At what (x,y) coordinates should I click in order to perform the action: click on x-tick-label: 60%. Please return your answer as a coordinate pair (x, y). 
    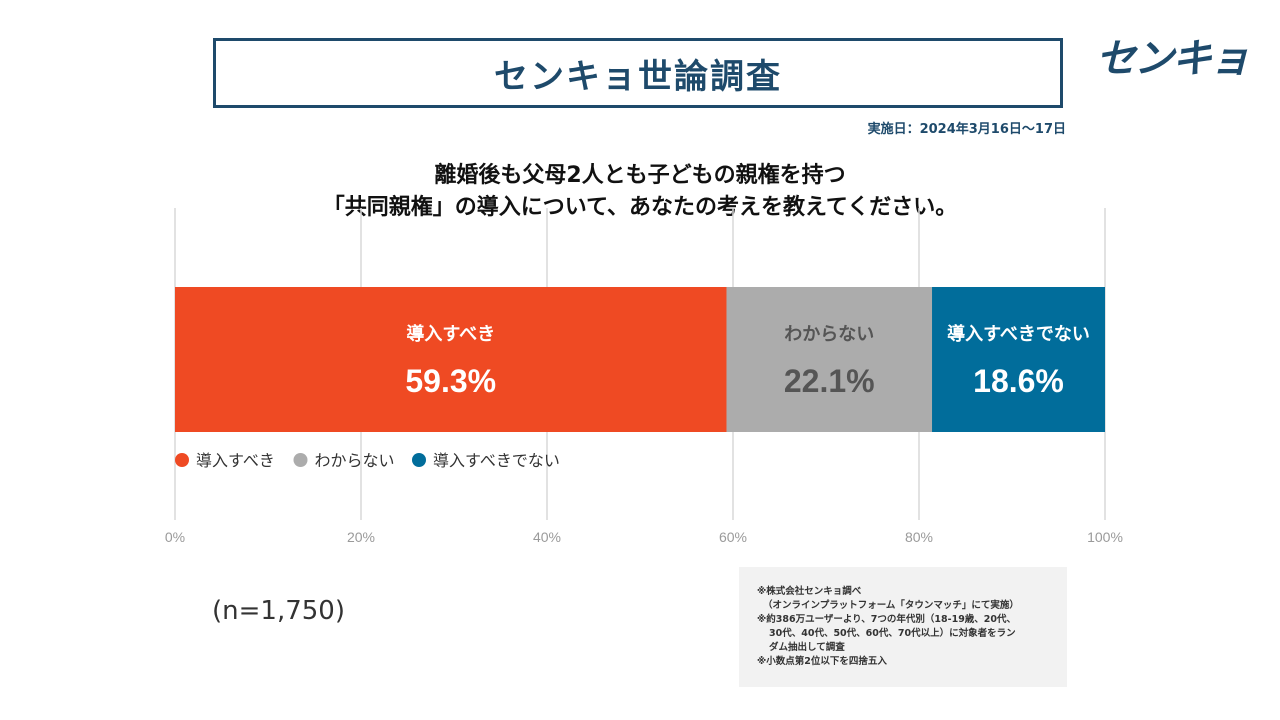
    Looking at the image, I should click on (733, 537).